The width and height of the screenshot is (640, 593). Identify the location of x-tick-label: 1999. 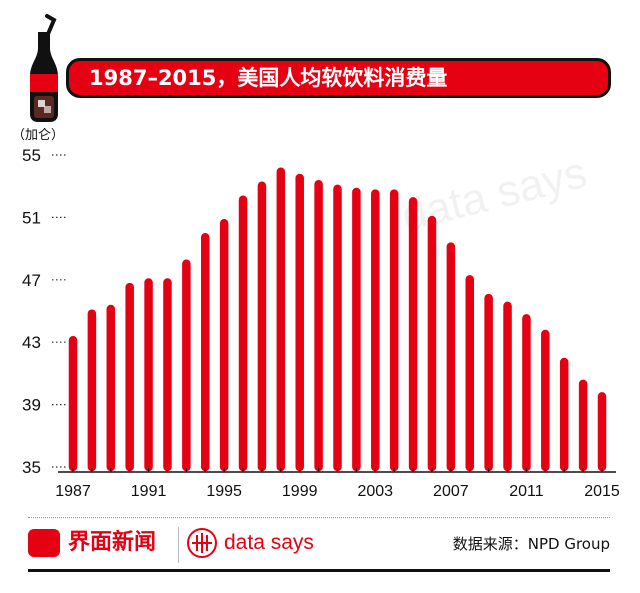
(300, 491).